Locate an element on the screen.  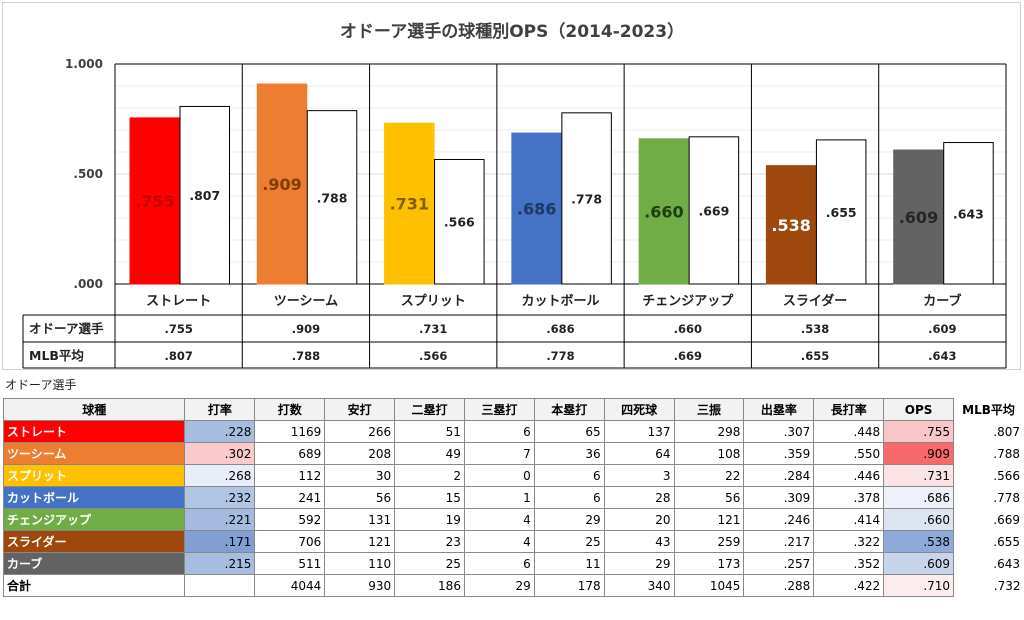
table-cell-player: .909 is located at coordinates (306, 329).